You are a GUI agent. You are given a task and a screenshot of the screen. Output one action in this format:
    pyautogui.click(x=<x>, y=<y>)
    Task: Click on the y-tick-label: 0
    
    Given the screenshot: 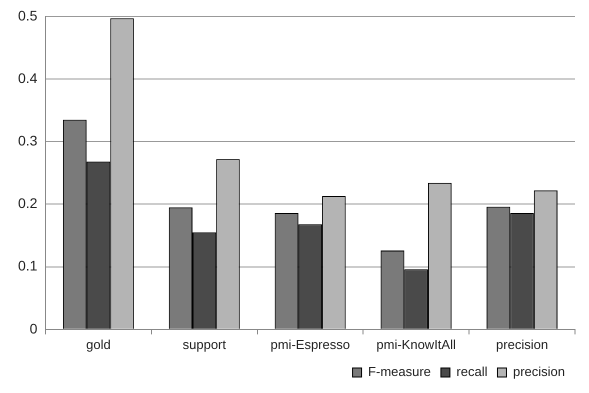 What is the action you would take?
    pyautogui.click(x=34, y=328)
    